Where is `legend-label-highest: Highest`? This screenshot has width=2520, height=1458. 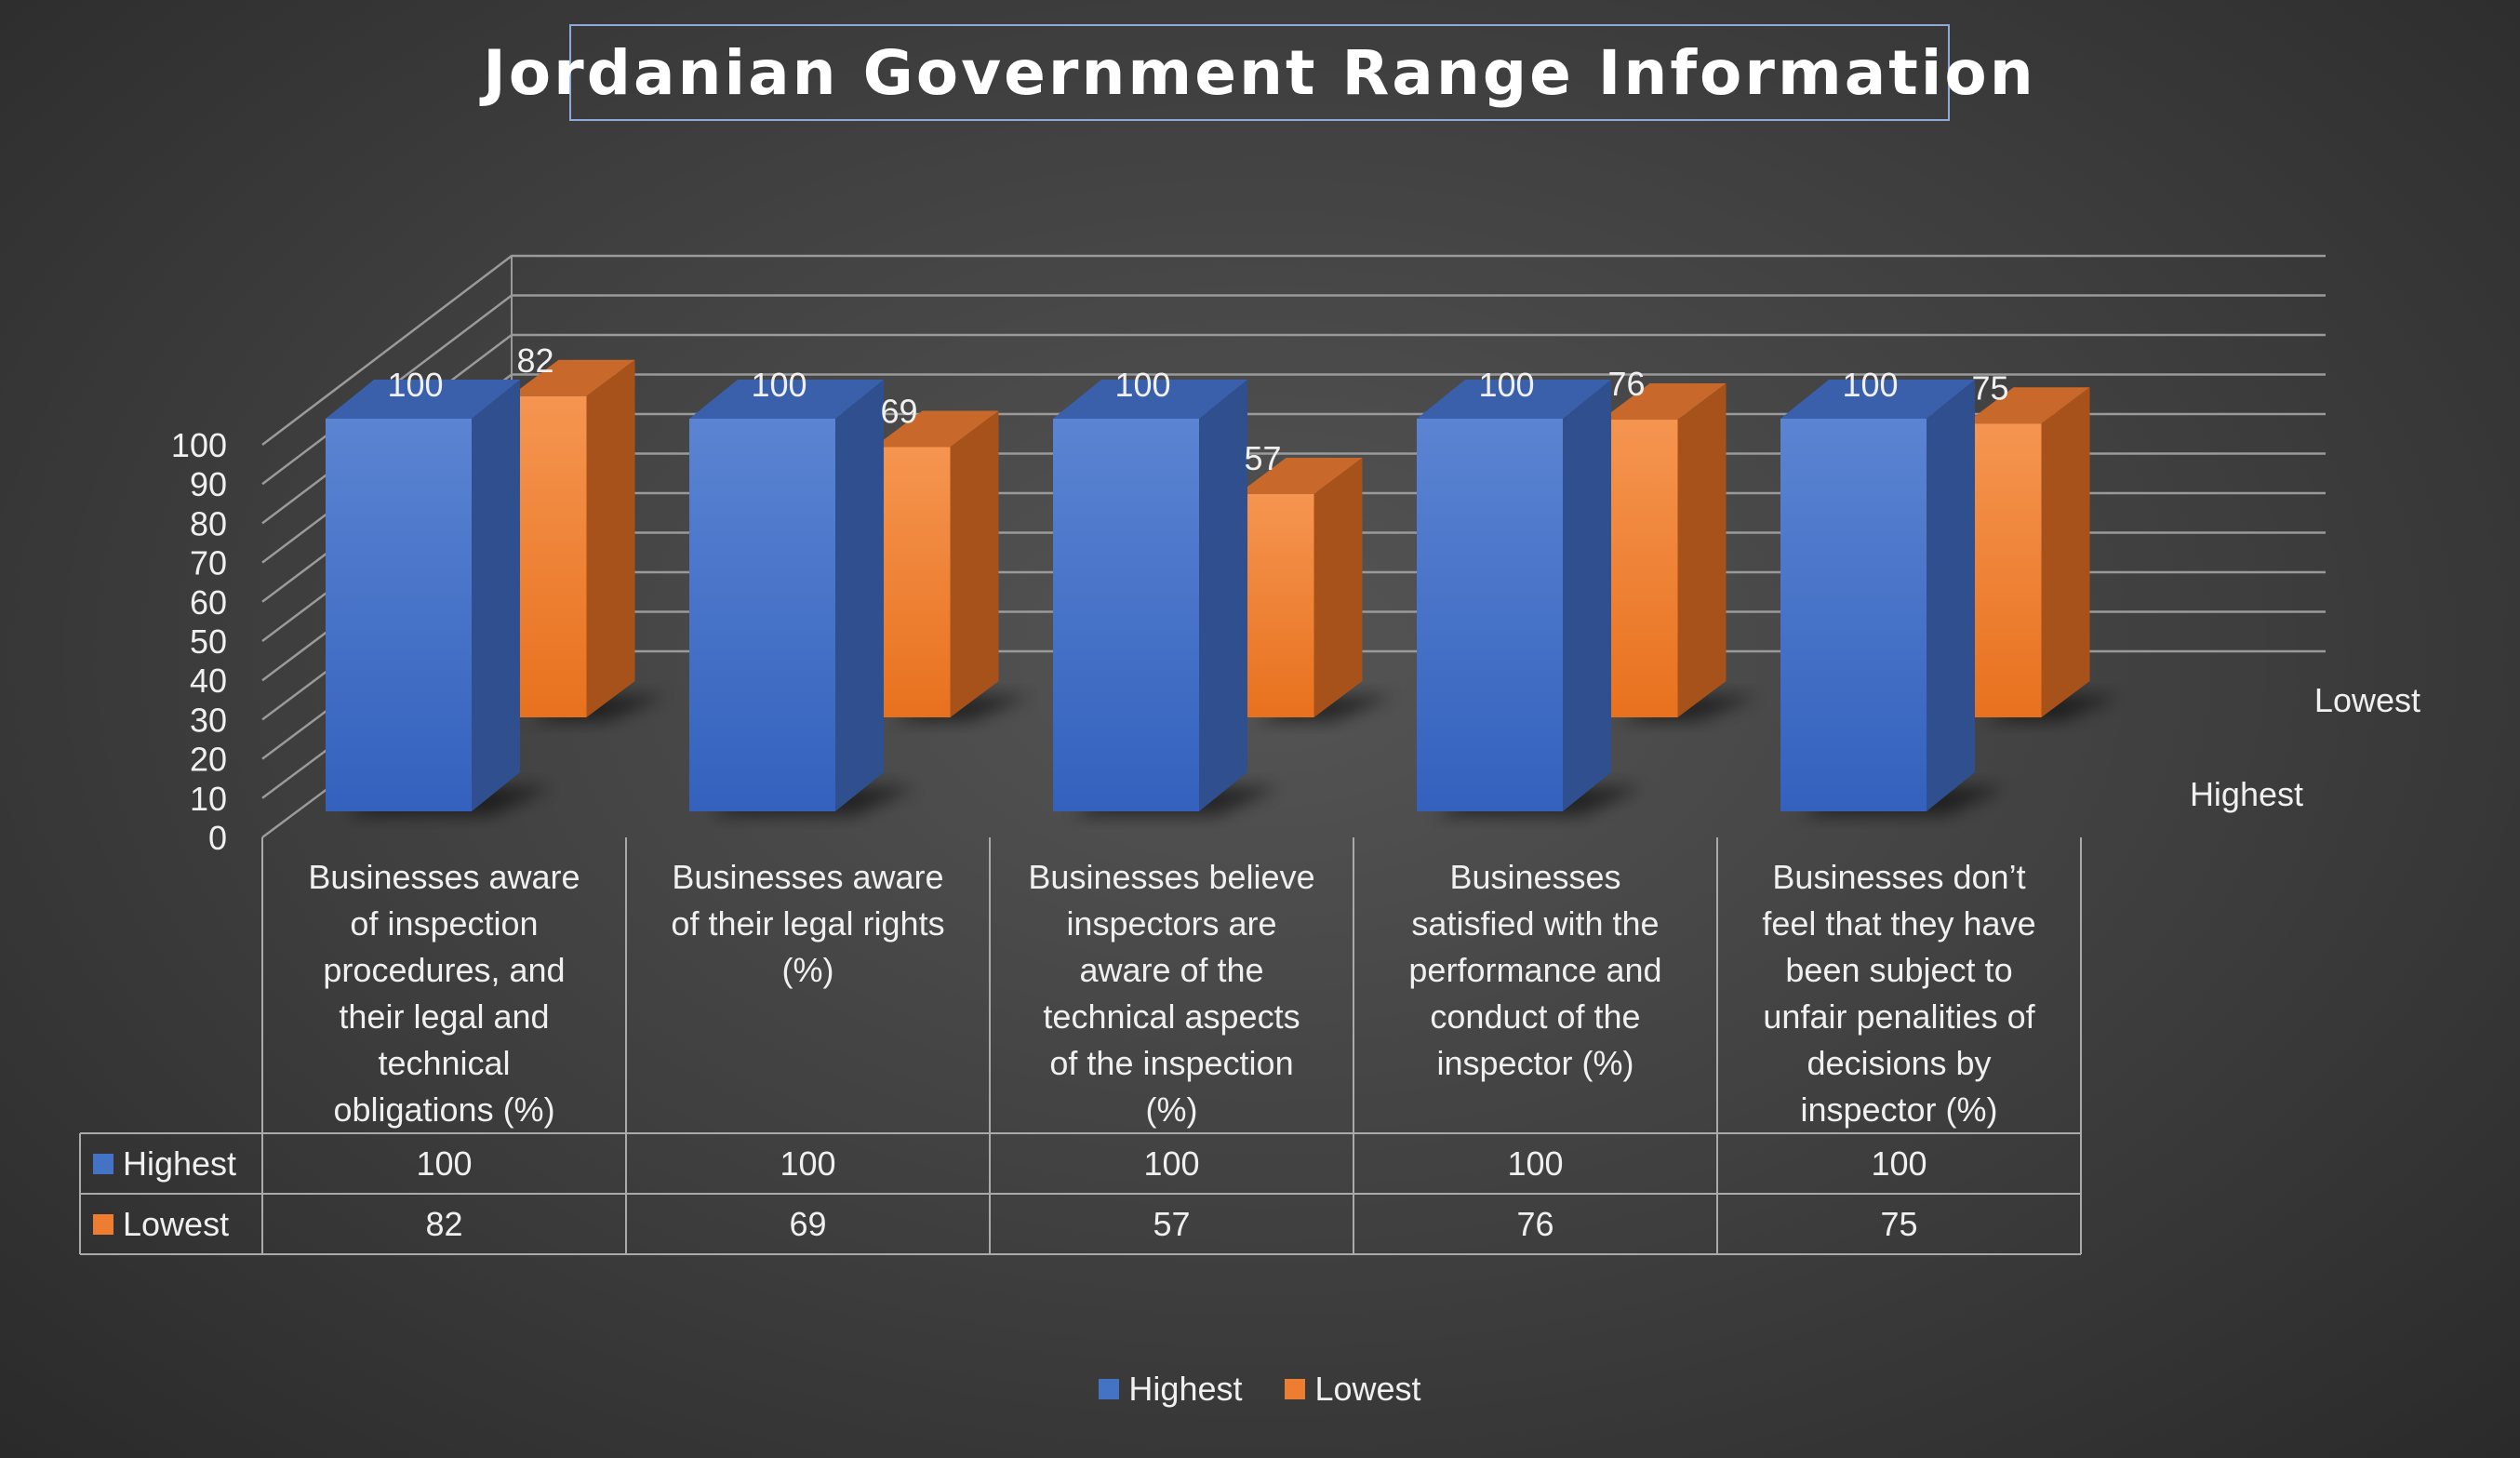 legend-label-highest: Highest is located at coordinates (1185, 1389).